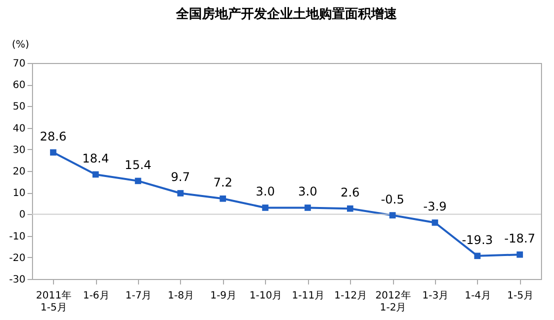 The height and width of the screenshot is (320, 554). Describe the element at coordinates (265, 296) in the screenshot. I see `x-tick-label: 1-10月` at that location.